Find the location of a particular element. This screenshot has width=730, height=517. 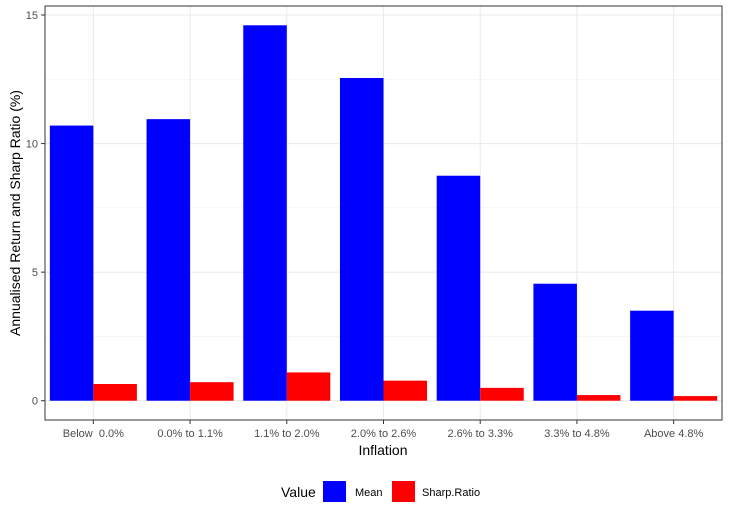

legend-label-sharp-ratio: Sharp.Ratio is located at coordinates (451, 493).